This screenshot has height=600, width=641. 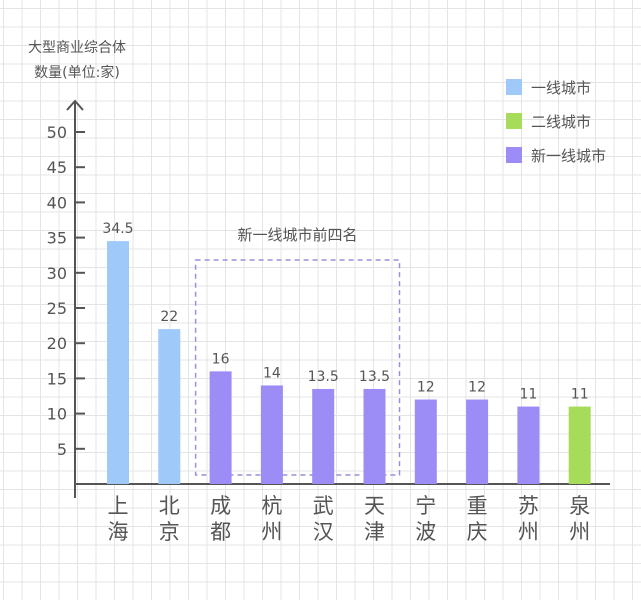 I want to click on legend-label: 新一线城市, so click(x=568, y=156).